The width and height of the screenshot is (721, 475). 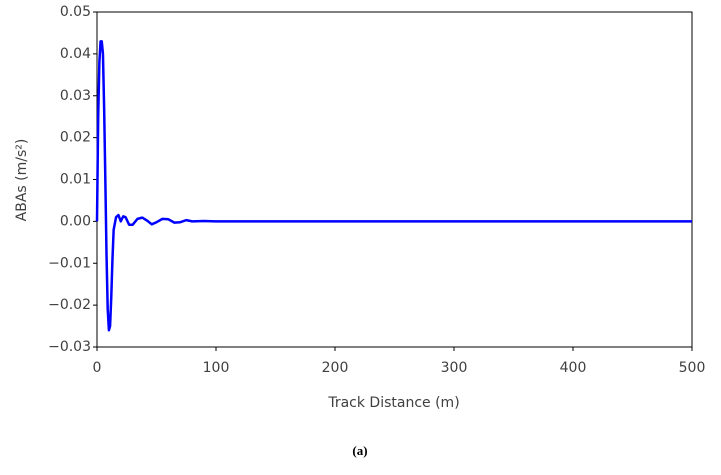 What do you see at coordinates (75, 96) in the screenshot?
I see `y-tick-label: 0.03` at bounding box center [75, 96].